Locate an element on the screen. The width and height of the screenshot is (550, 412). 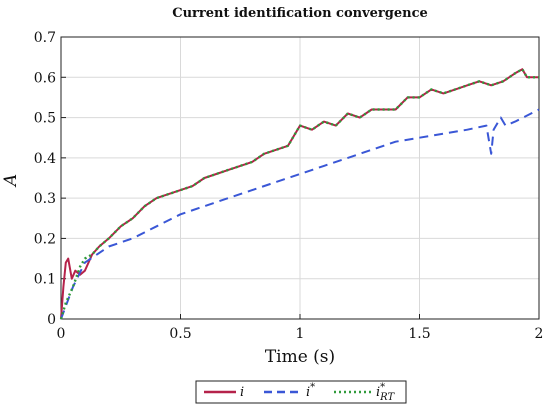
y-tick-label: 0.7 is located at coordinates (45, 38).